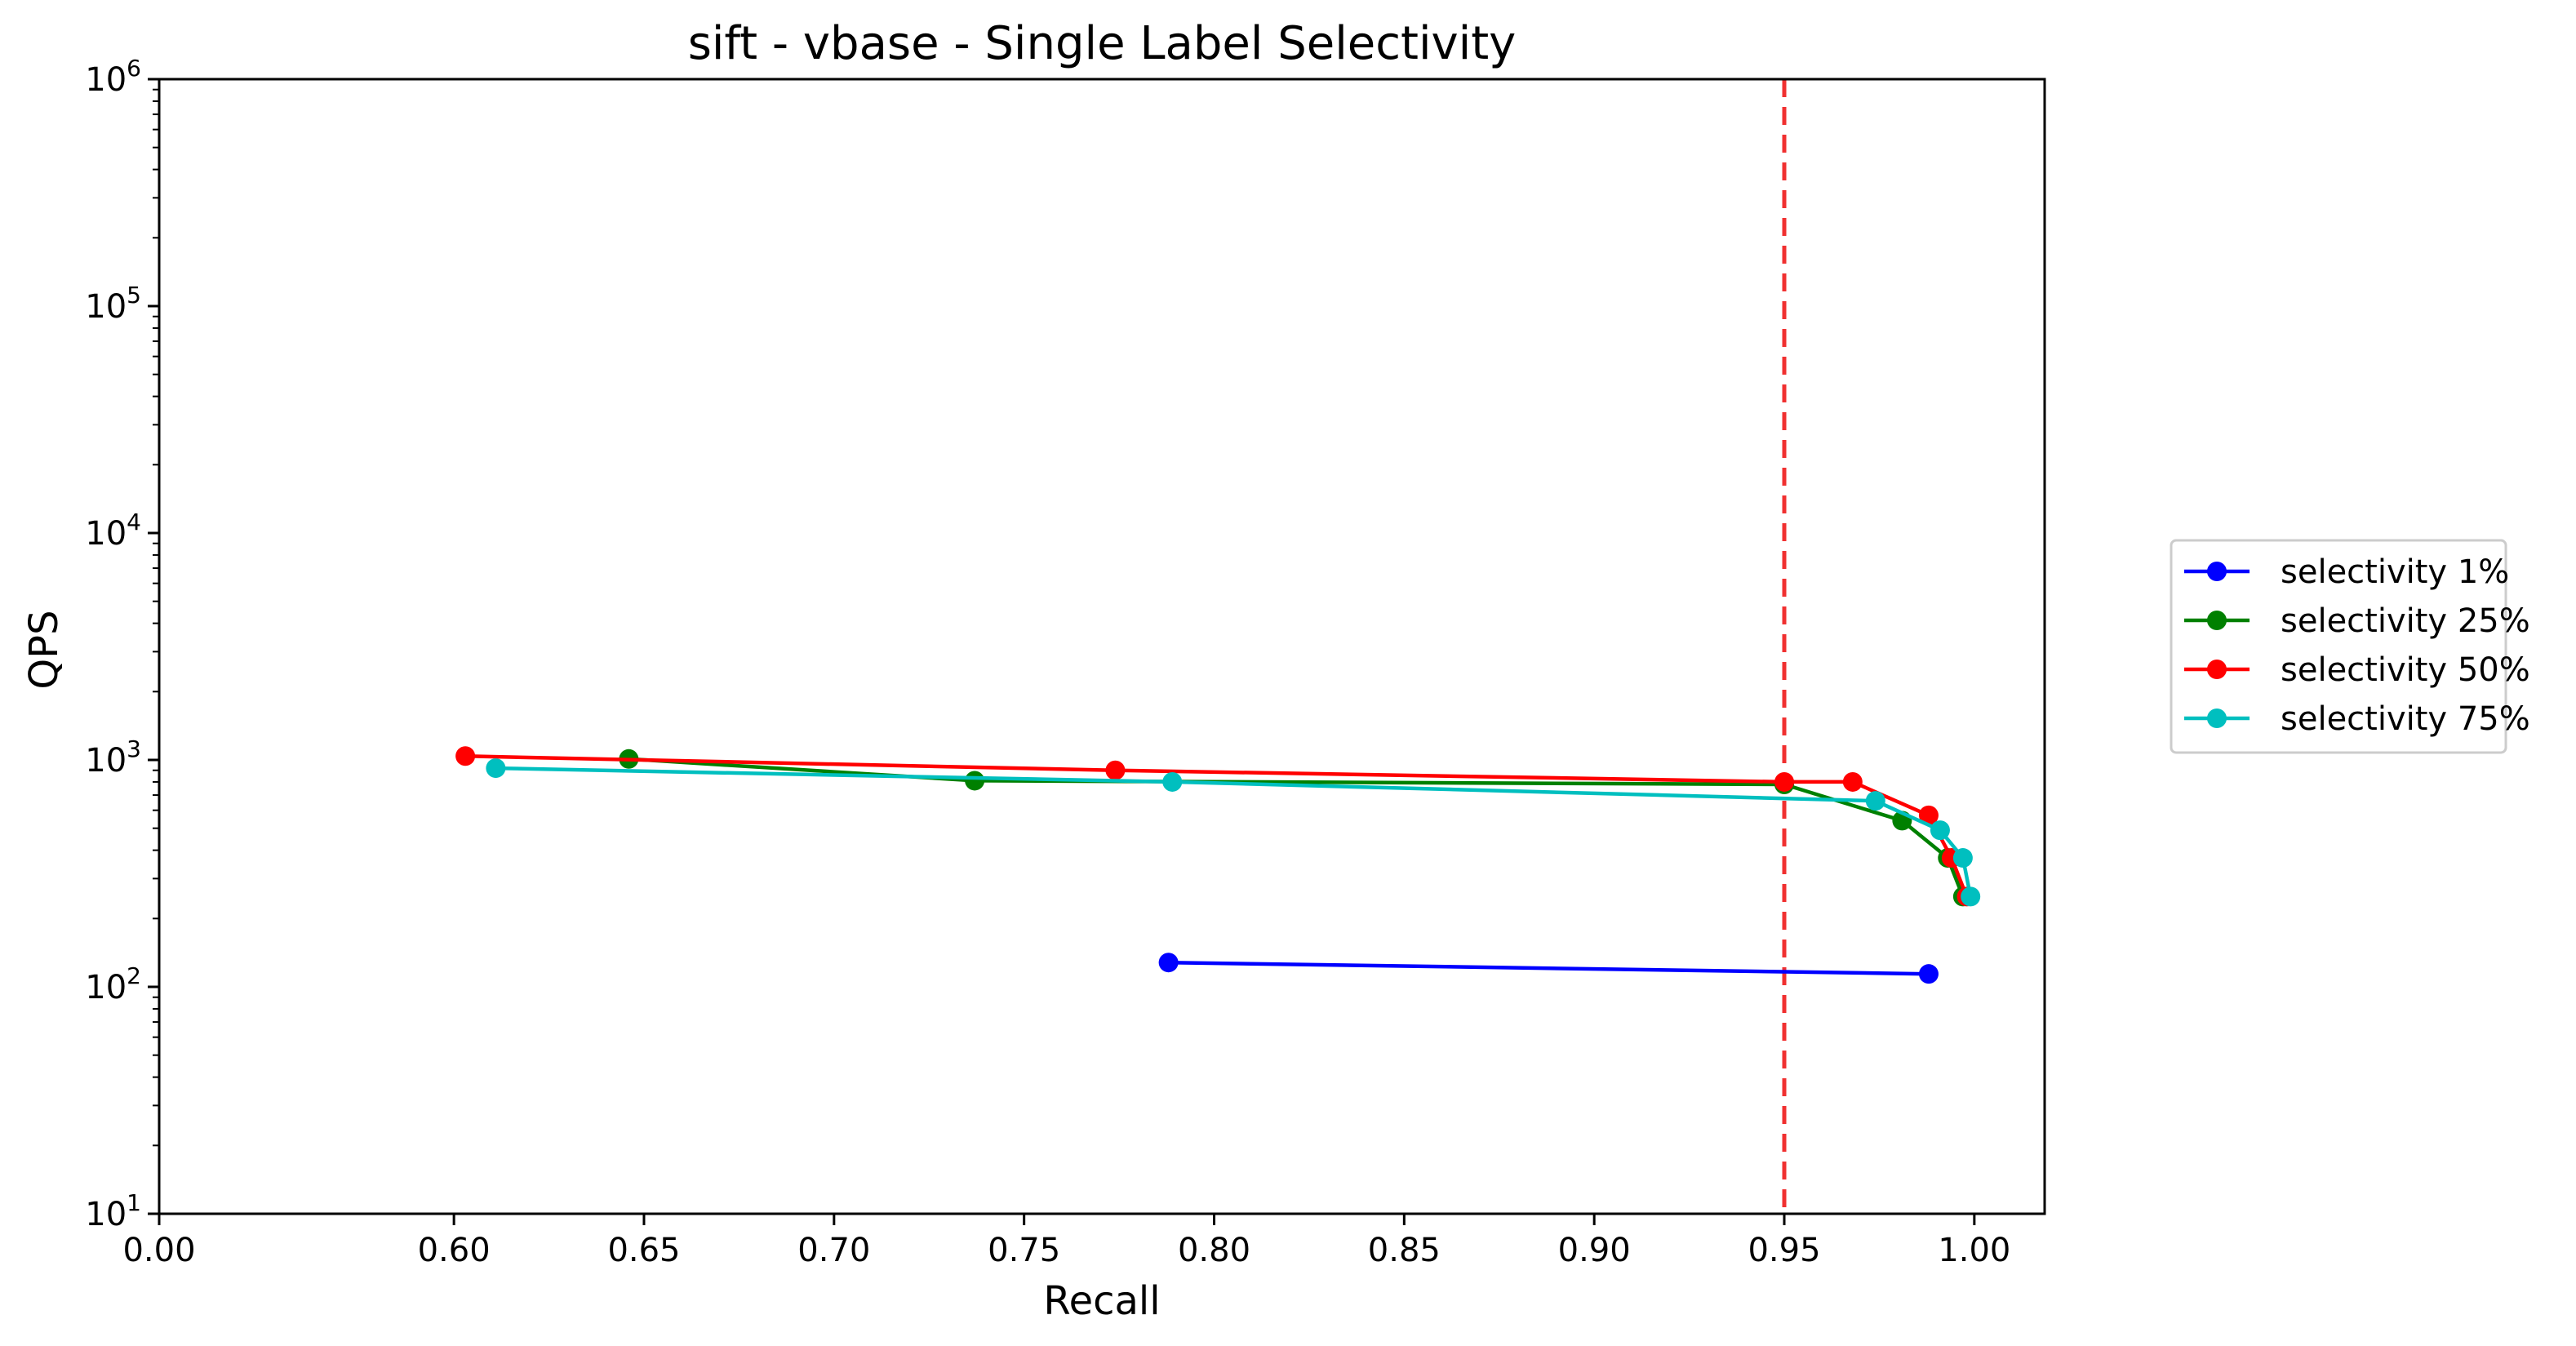 This screenshot has width=2576, height=1346. I want to click on y-tick-label: 10⁶, so click(113, 77).